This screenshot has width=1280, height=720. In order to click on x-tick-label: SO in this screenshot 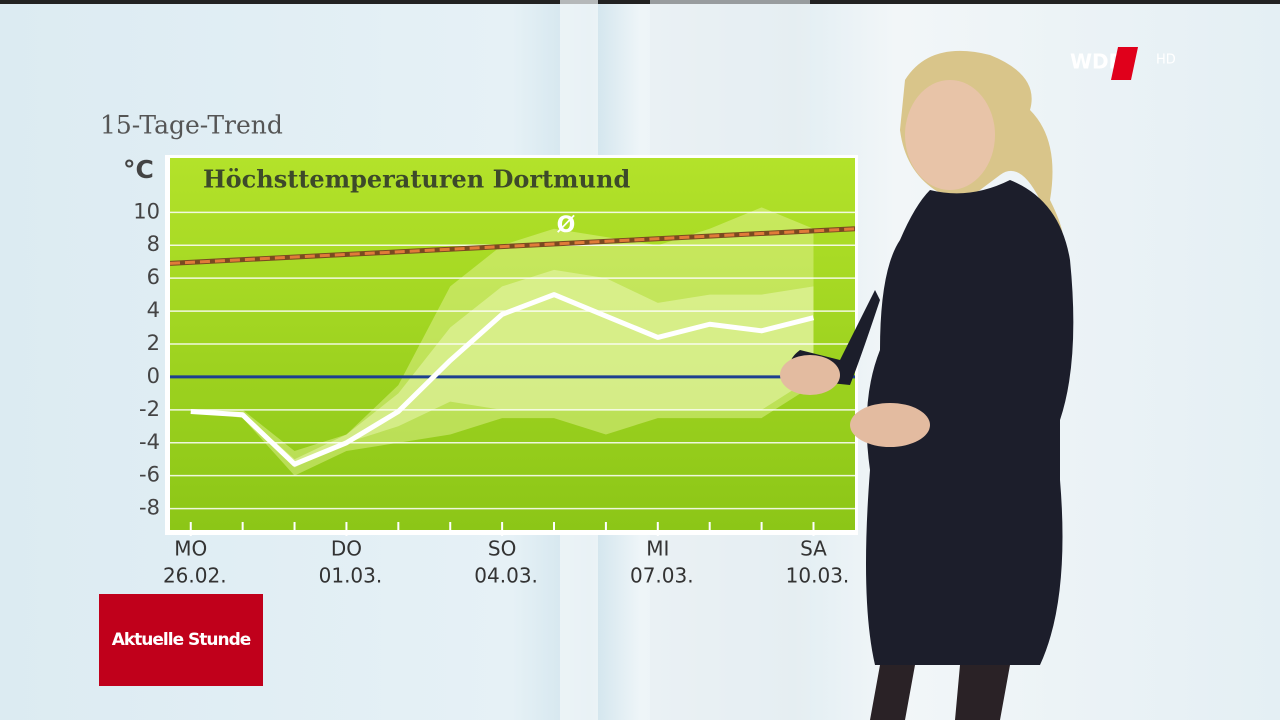, I will do `click(502, 549)`.